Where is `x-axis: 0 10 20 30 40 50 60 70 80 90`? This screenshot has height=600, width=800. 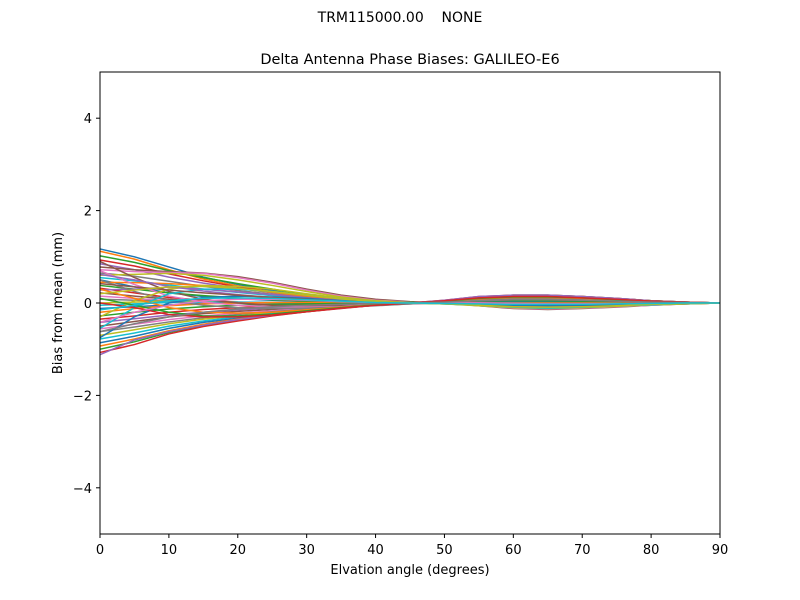 x-axis: 0 10 20 30 40 50 60 70 80 90 is located at coordinates (412, 546).